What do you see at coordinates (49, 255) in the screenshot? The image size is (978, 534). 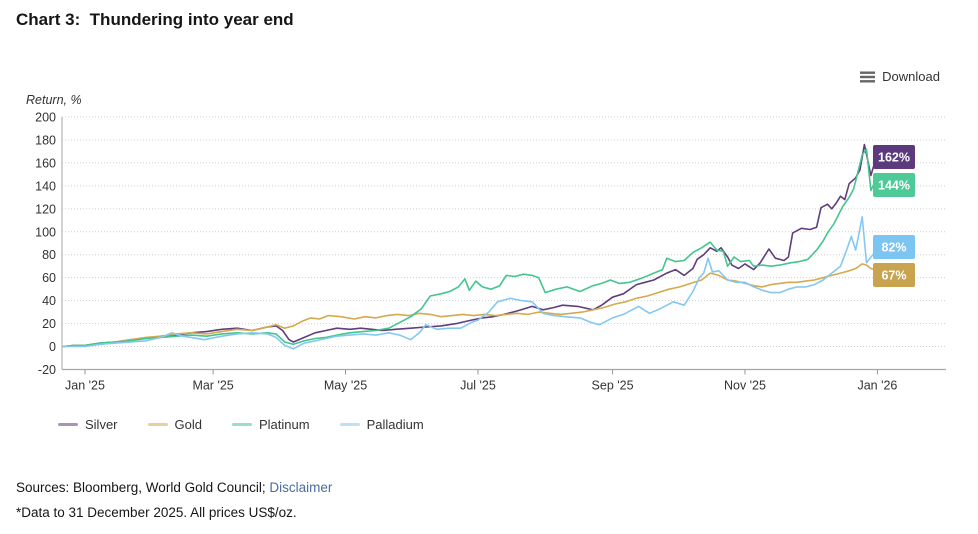 I see `y-tick-label: 80` at bounding box center [49, 255].